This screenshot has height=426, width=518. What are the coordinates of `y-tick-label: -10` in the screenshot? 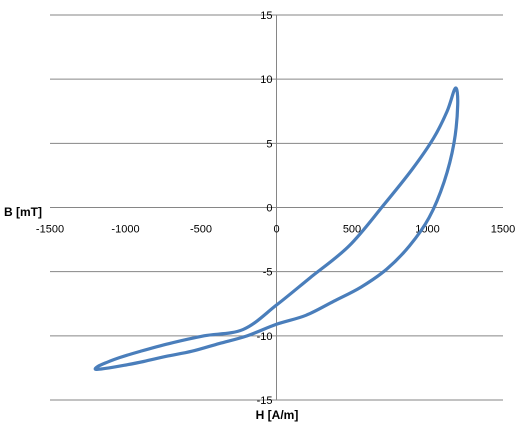 It's located at (265, 337).